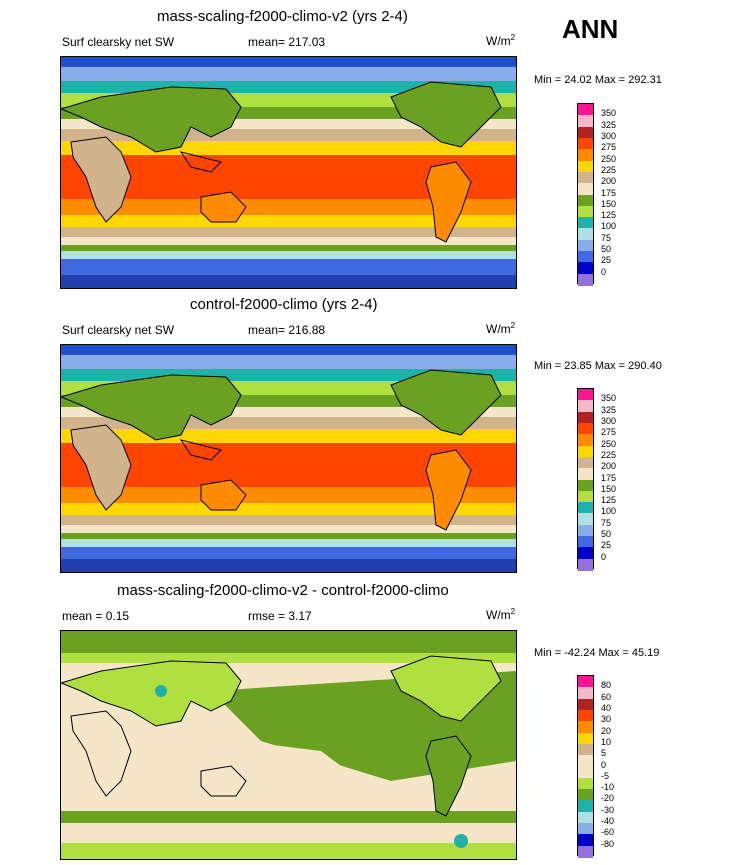 The height and width of the screenshot is (865, 732). I want to click on colorbar-label: 75, so click(606, 522).